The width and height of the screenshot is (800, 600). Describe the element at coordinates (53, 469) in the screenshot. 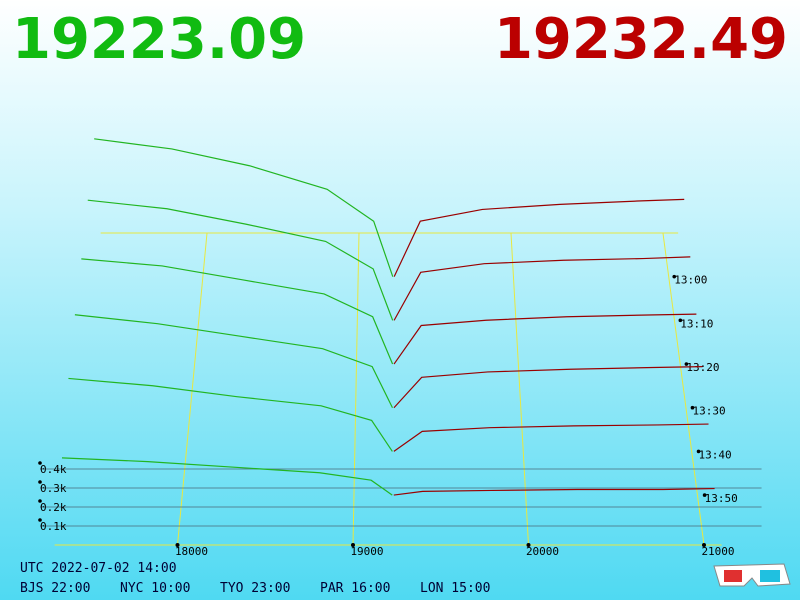

I see `depth-tick-label: 0.4k` at that location.